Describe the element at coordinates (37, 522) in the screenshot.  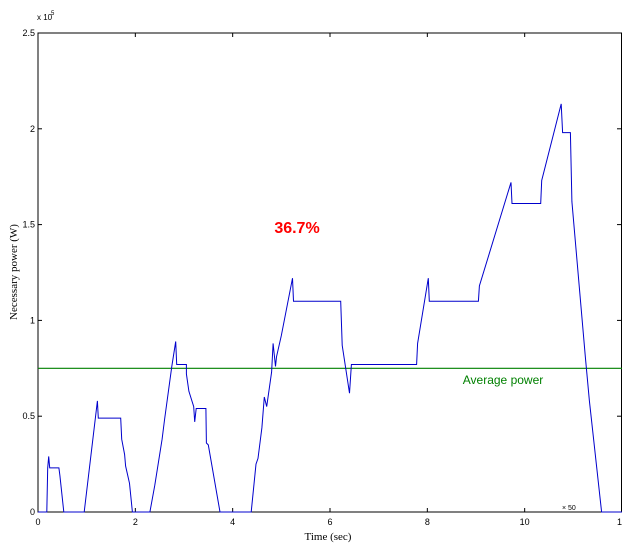
I see `x-tick-label: 0` at that location.